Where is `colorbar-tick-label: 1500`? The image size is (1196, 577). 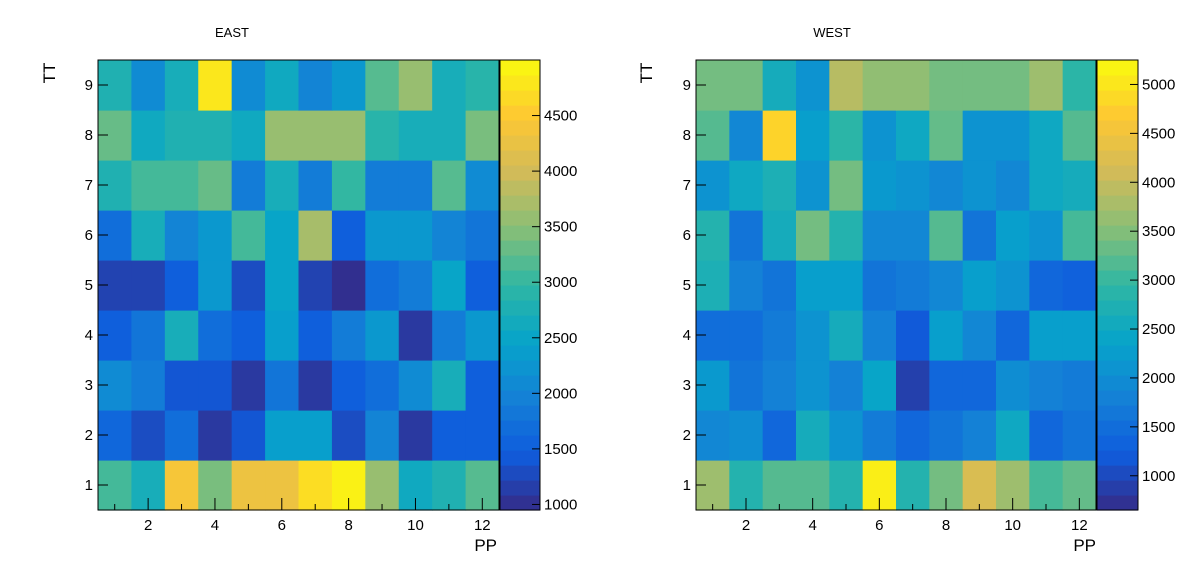 colorbar-tick-label: 1500 is located at coordinates (560, 449).